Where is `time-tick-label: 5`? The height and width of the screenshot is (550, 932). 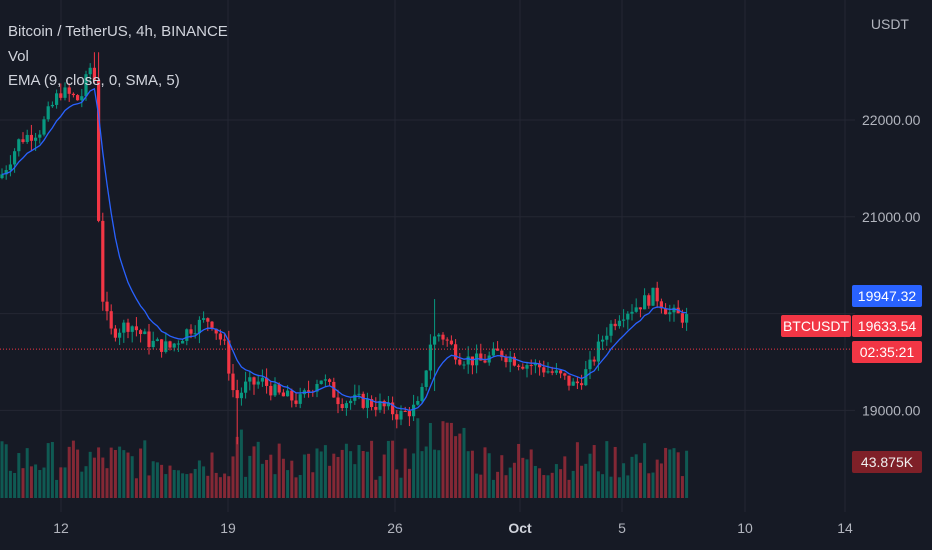 time-tick-label: 5 is located at coordinates (622, 528).